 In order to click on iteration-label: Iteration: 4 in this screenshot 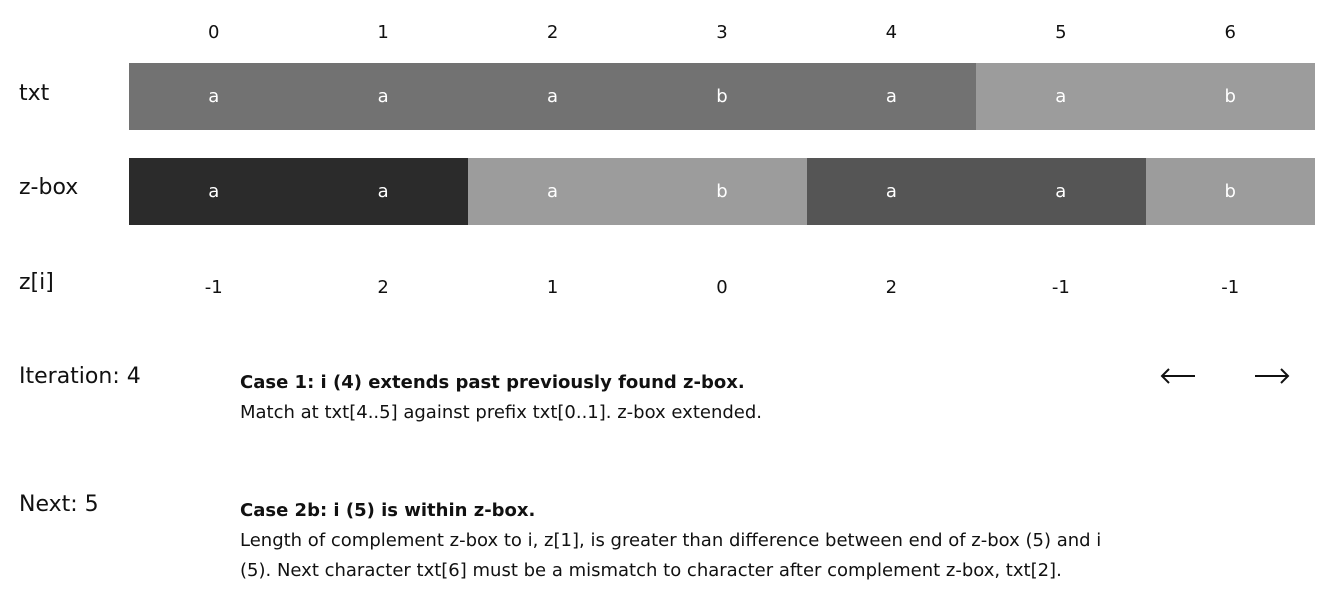, I will do `click(80, 376)`.